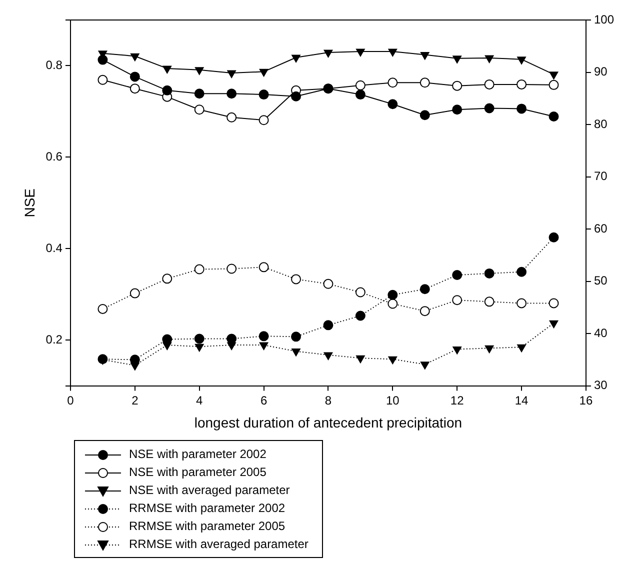 The width and height of the screenshot is (633, 584). What do you see at coordinates (328, 400) in the screenshot?
I see `x-tick-label: 8` at bounding box center [328, 400].